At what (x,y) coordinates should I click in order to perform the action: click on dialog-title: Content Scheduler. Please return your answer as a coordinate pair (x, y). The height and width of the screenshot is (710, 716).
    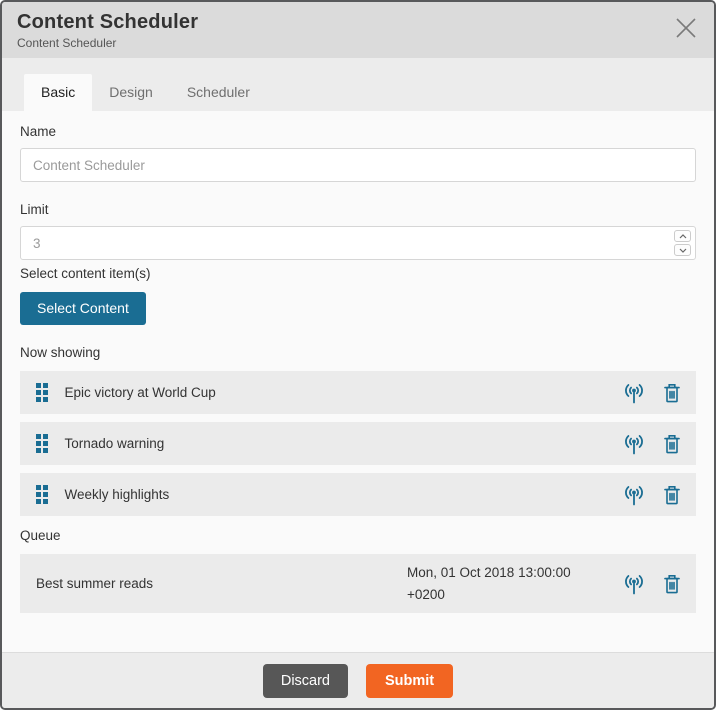
    Looking at the image, I should click on (108, 22).